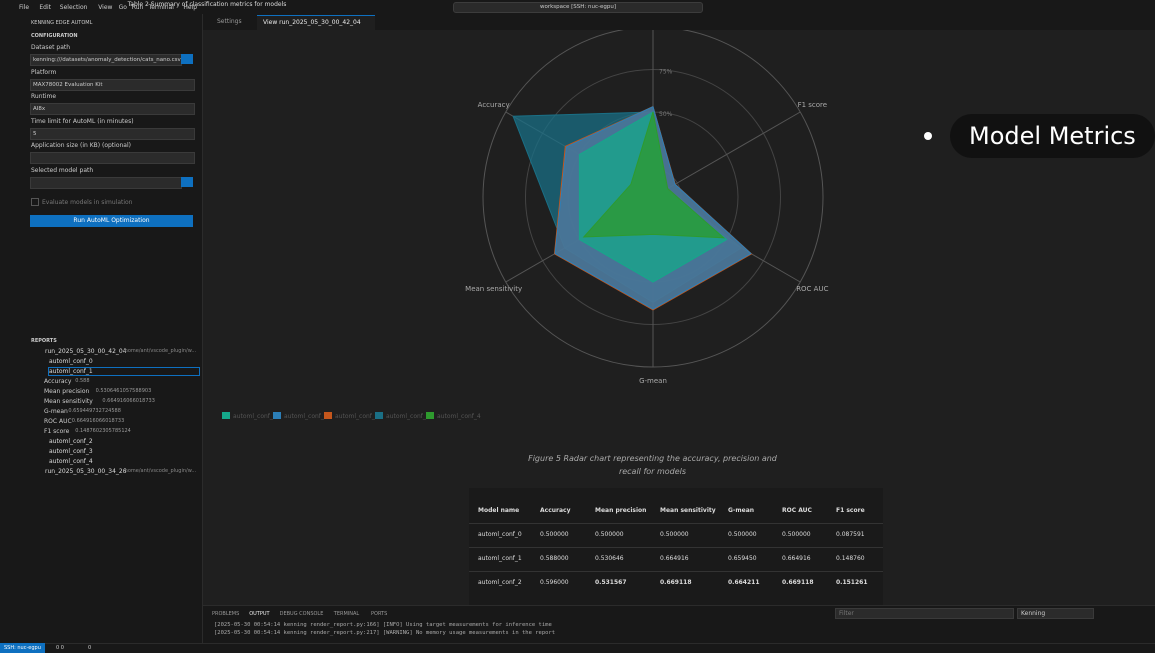 The width and height of the screenshot is (1155, 653). What do you see at coordinates (44, 341) in the screenshot?
I see `section-title: REPORTS` at bounding box center [44, 341].